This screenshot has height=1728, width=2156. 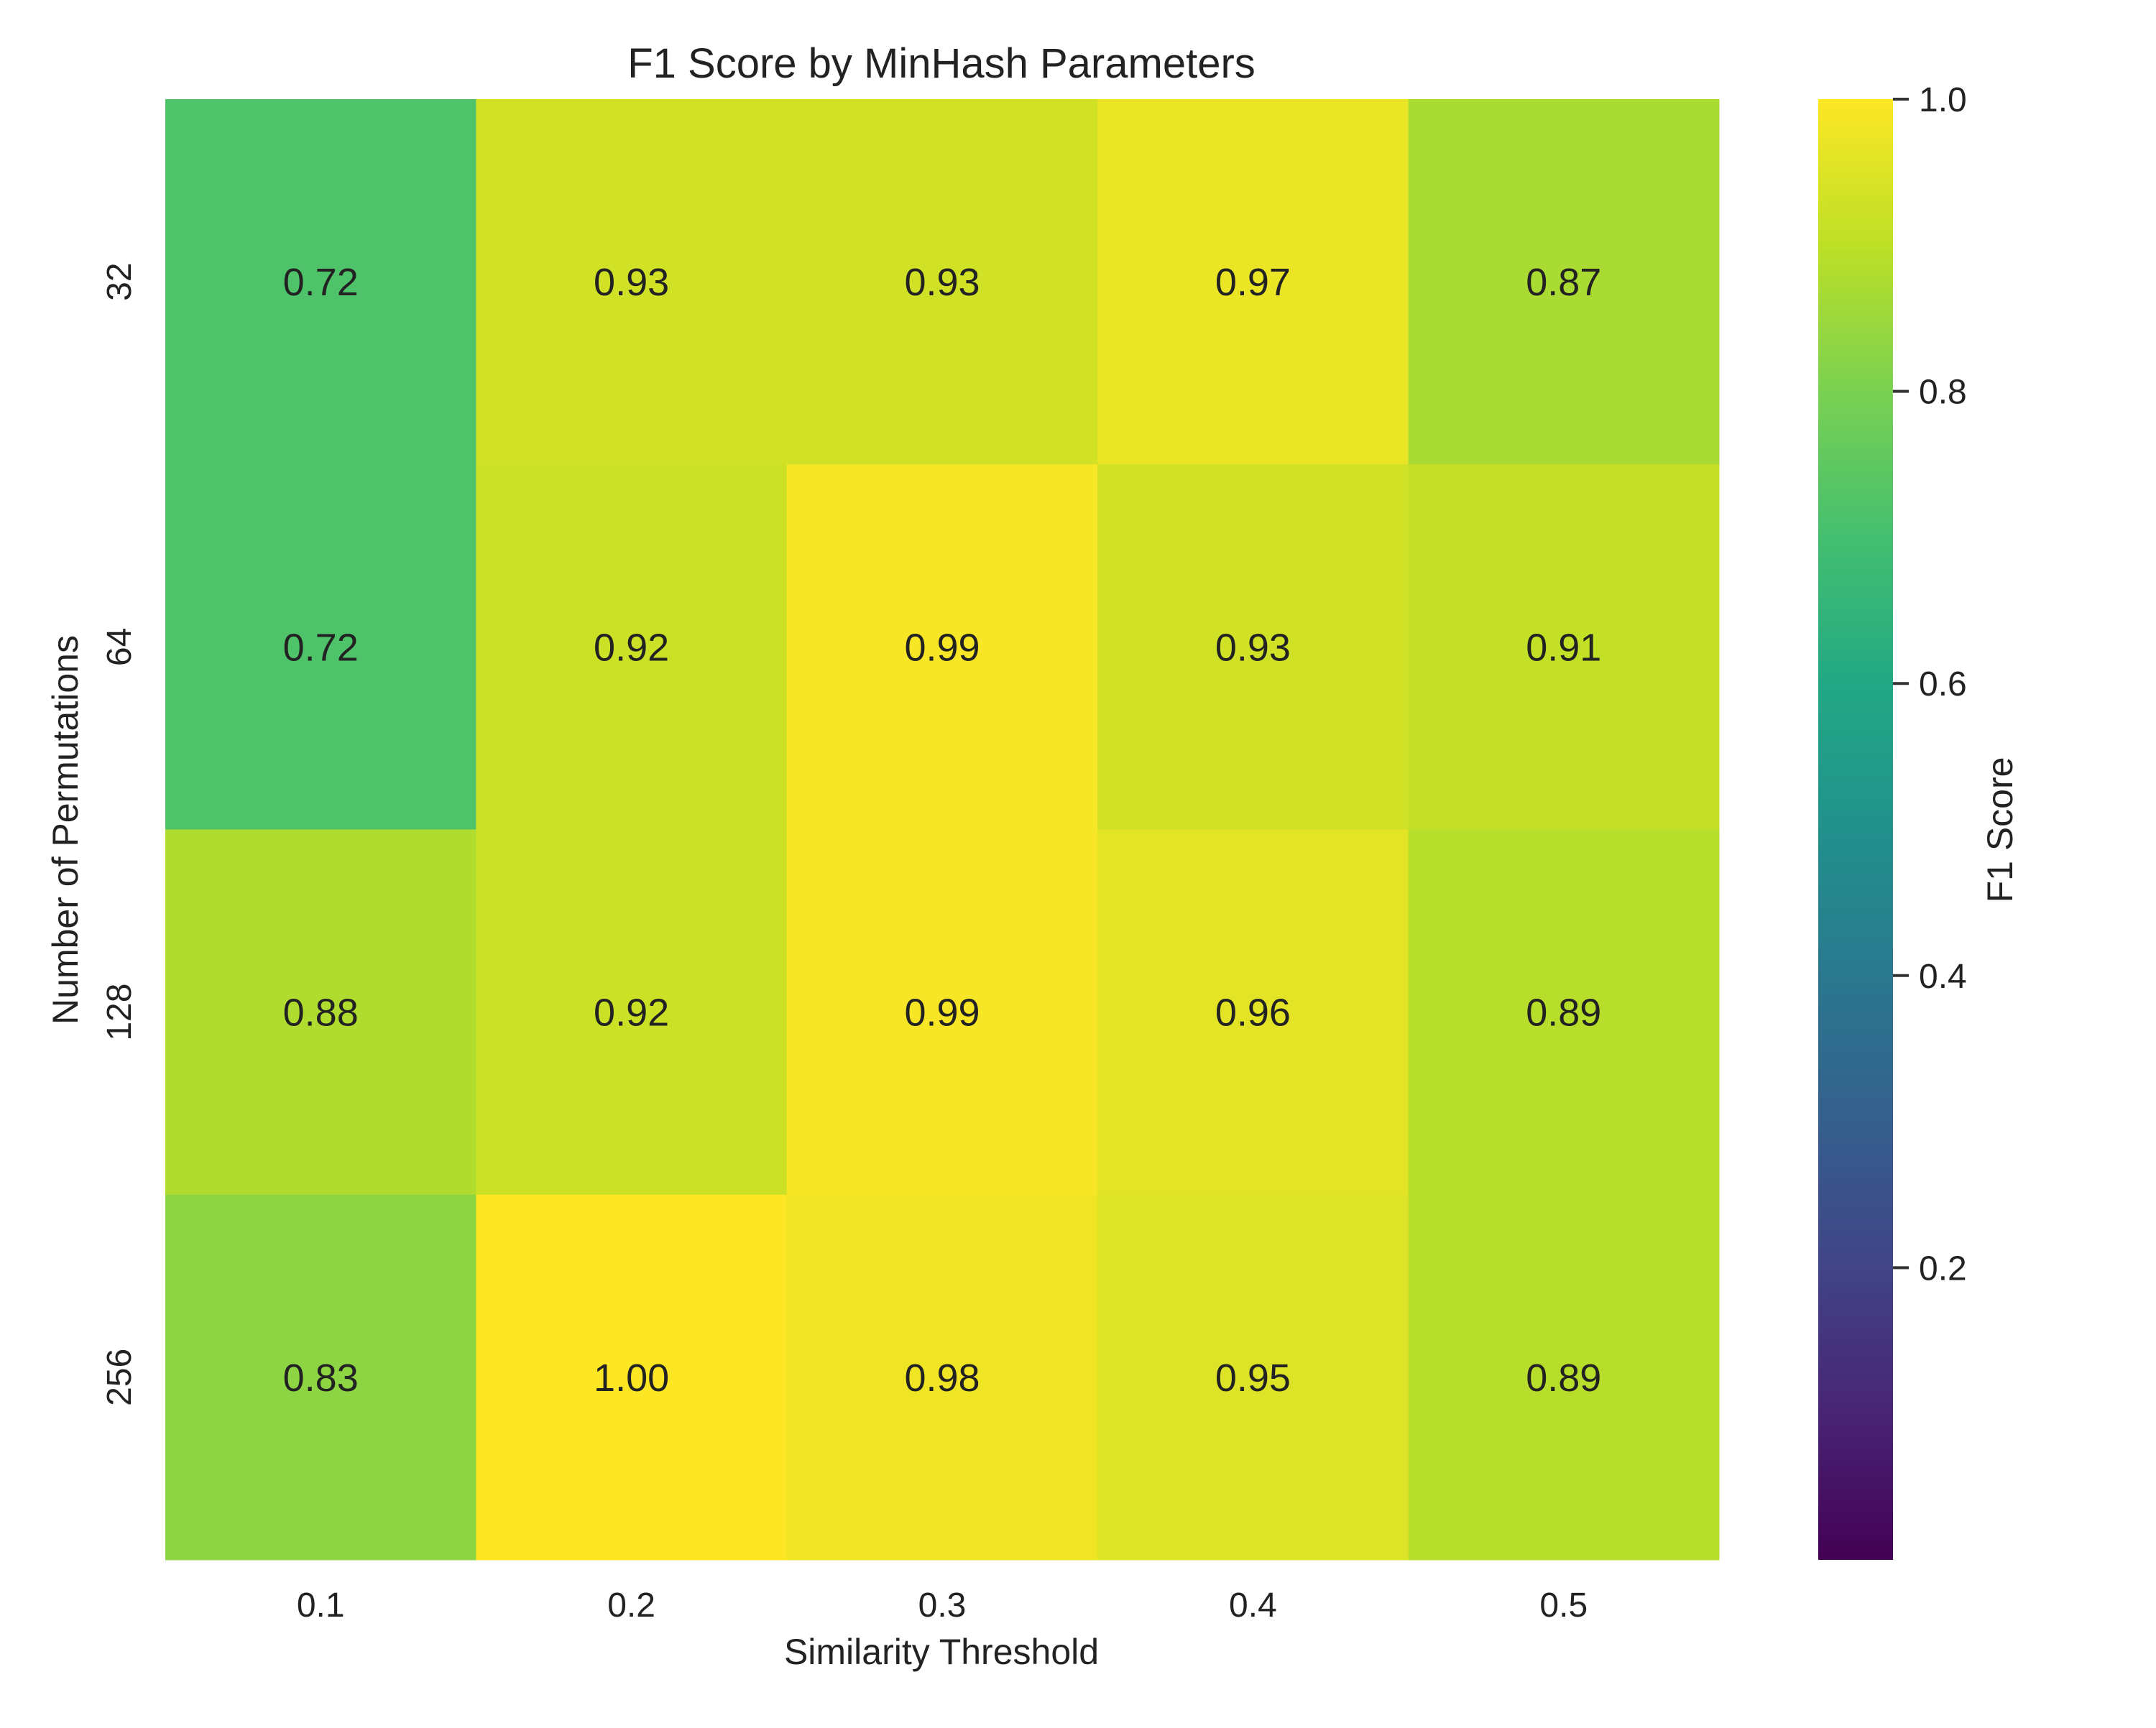 I want to click on cell-value-label: 0.97, so click(x=1253, y=282).